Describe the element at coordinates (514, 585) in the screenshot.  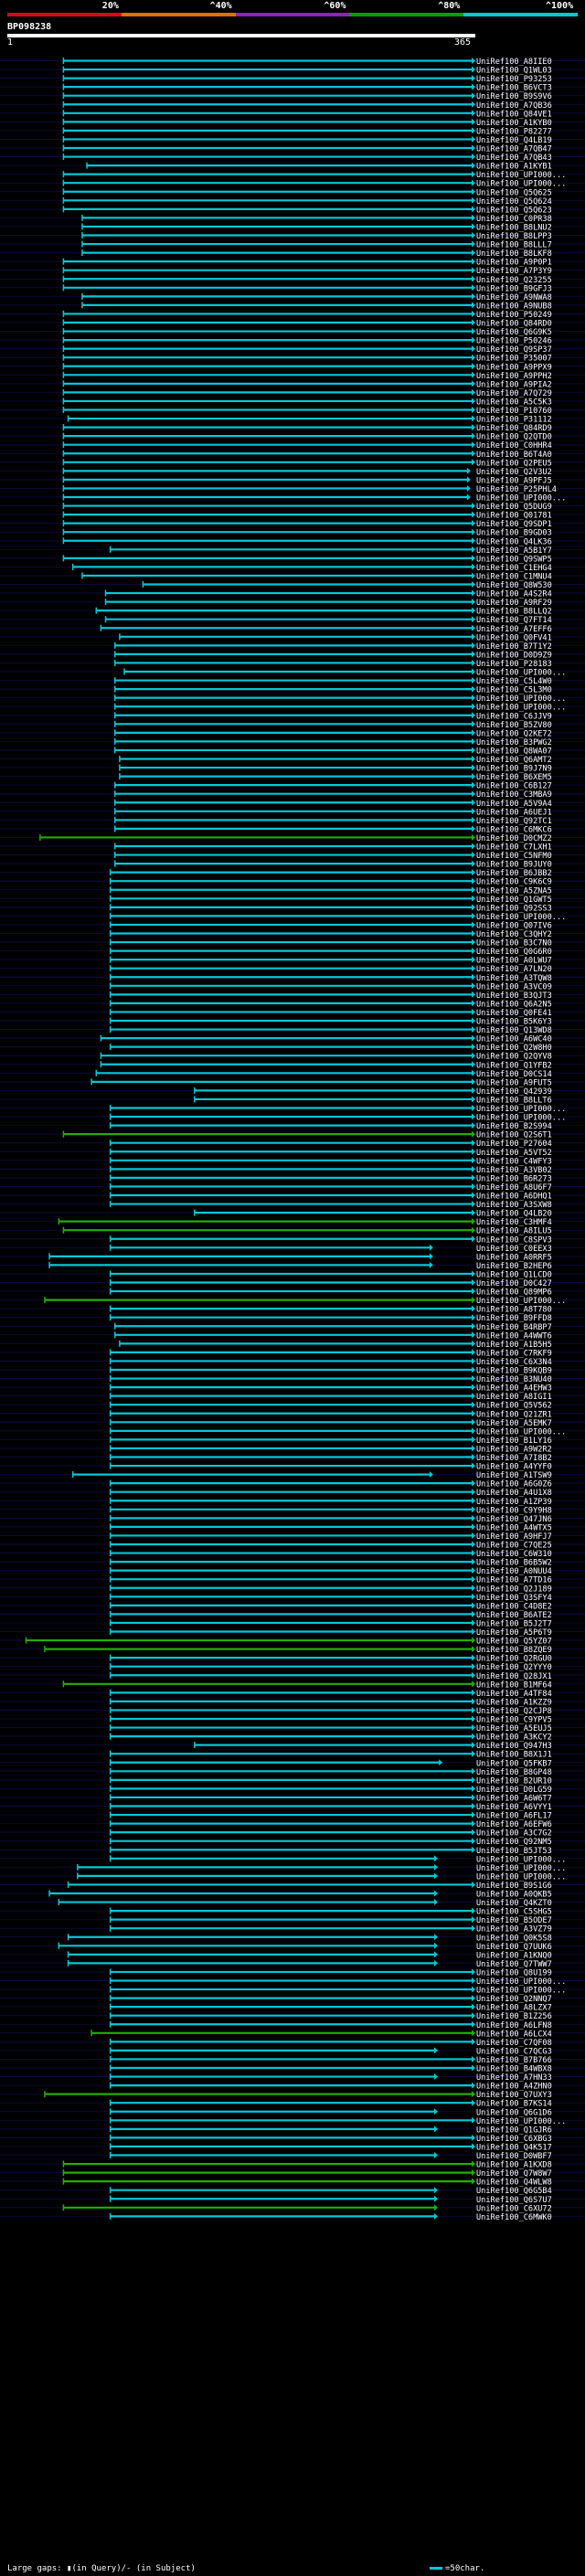
I see `hit-label: UniRef100_Q8W530` at that location.